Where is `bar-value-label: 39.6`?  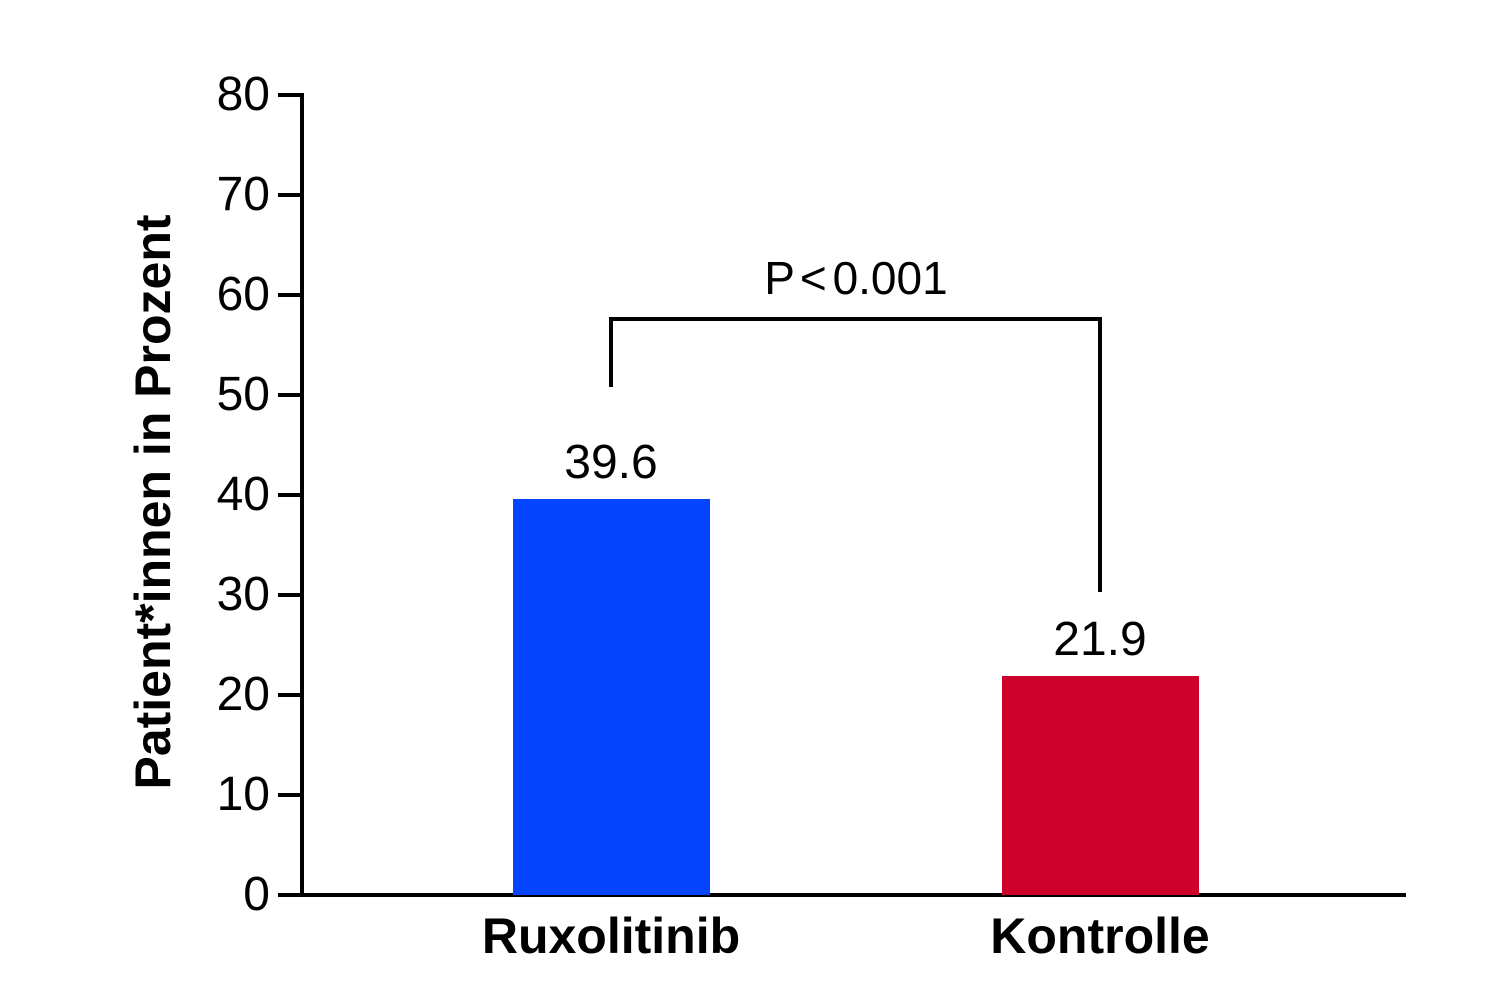 bar-value-label: 39.6 is located at coordinates (611, 462).